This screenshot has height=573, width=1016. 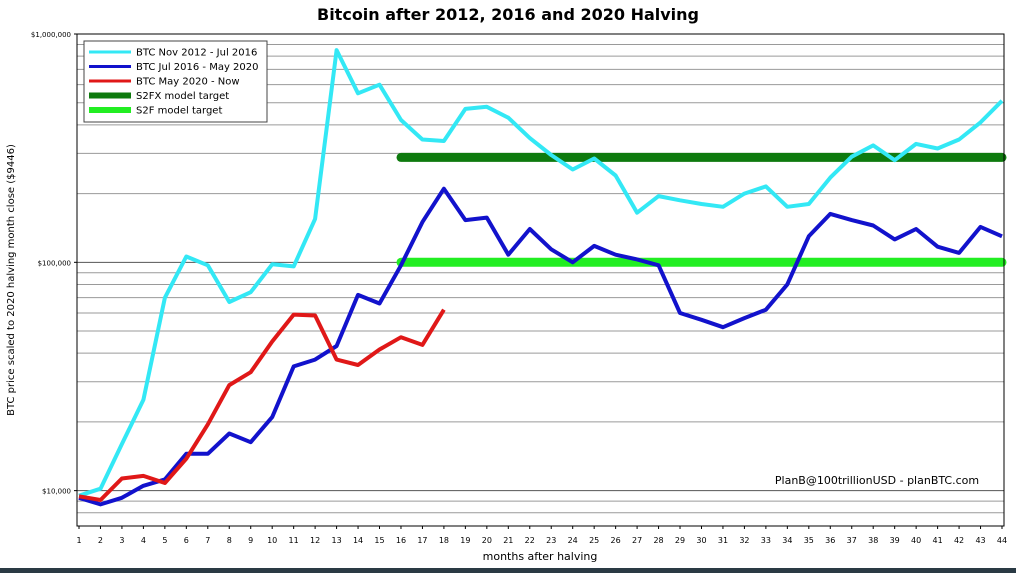 What do you see at coordinates (444, 540) in the screenshot?
I see `x-tick-label: 18` at bounding box center [444, 540].